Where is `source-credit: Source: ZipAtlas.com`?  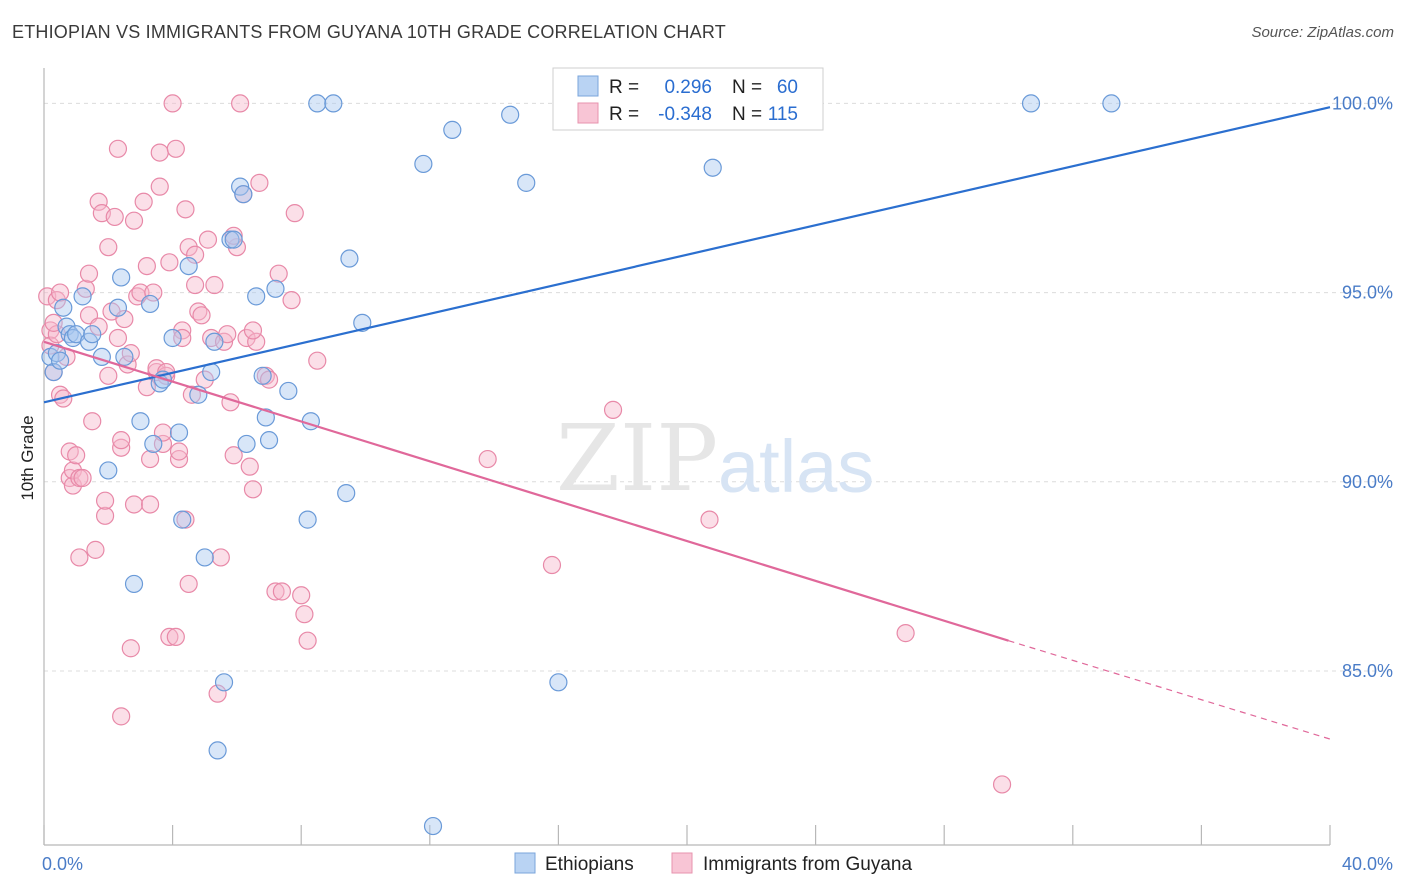 source-credit: Source: ZipAtlas.com is located at coordinates (1322, 32).